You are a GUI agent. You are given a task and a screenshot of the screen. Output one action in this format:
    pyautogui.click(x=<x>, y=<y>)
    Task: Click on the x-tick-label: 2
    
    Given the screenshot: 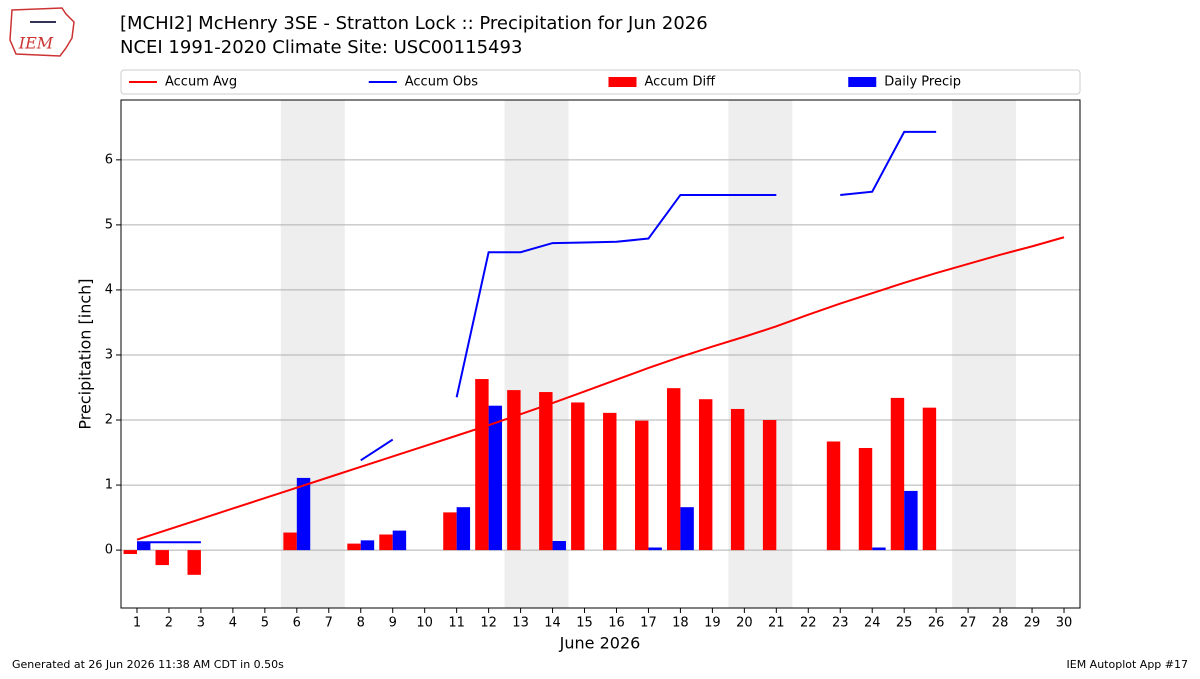 What is the action you would take?
    pyautogui.click(x=169, y=623)
    